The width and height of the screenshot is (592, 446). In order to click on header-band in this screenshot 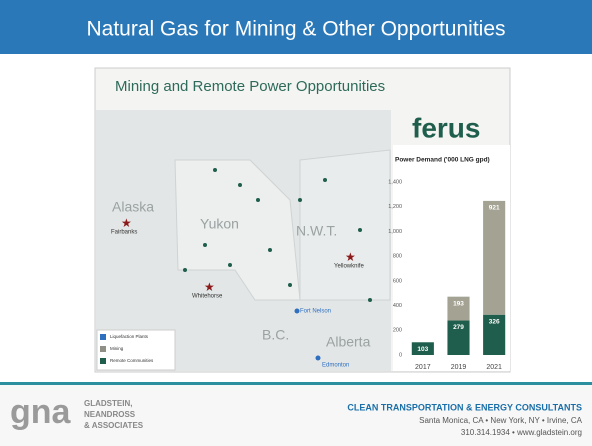, I will do `click(296, 27)`.